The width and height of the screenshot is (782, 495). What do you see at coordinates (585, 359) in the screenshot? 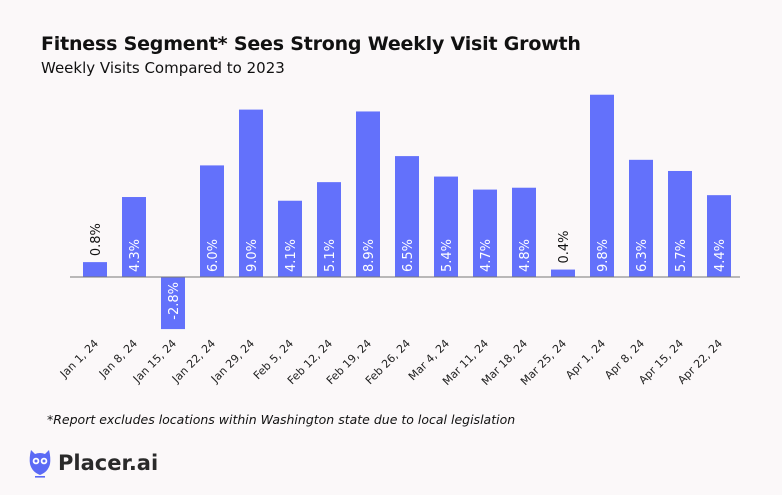
I see `x-tick-label: Apr 1, 24` at bounding box center [585, 359].